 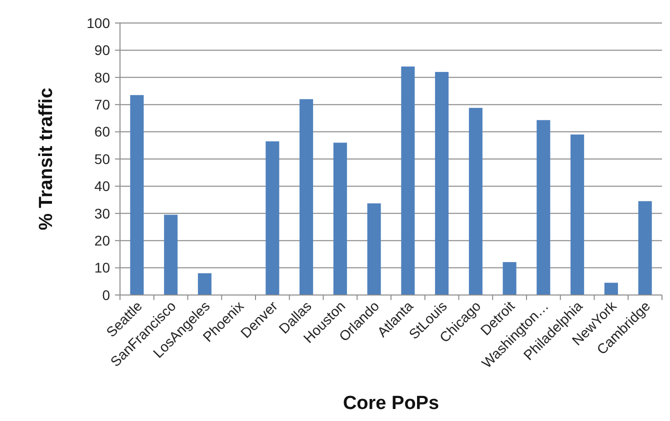 What do you see at coordinates (106, 294) in the screenshot?
I see `y-tick-label: 0` at bounding box center [106, 294].